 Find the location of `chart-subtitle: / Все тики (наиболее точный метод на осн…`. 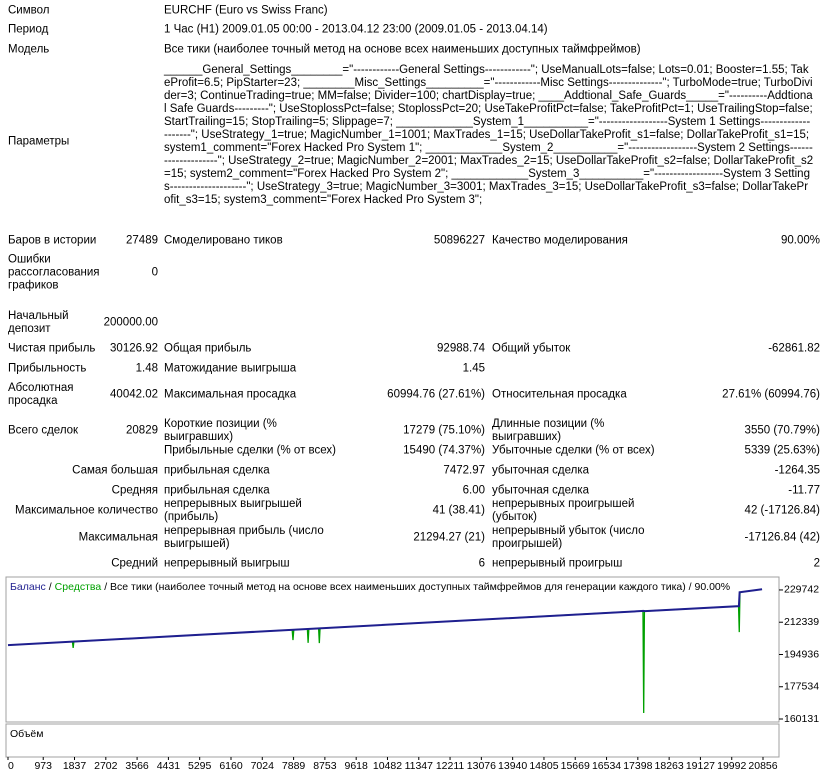

chart-subtitle: / Все тики (наиболее точный метод на осн… is located at coordinates (417, 587).